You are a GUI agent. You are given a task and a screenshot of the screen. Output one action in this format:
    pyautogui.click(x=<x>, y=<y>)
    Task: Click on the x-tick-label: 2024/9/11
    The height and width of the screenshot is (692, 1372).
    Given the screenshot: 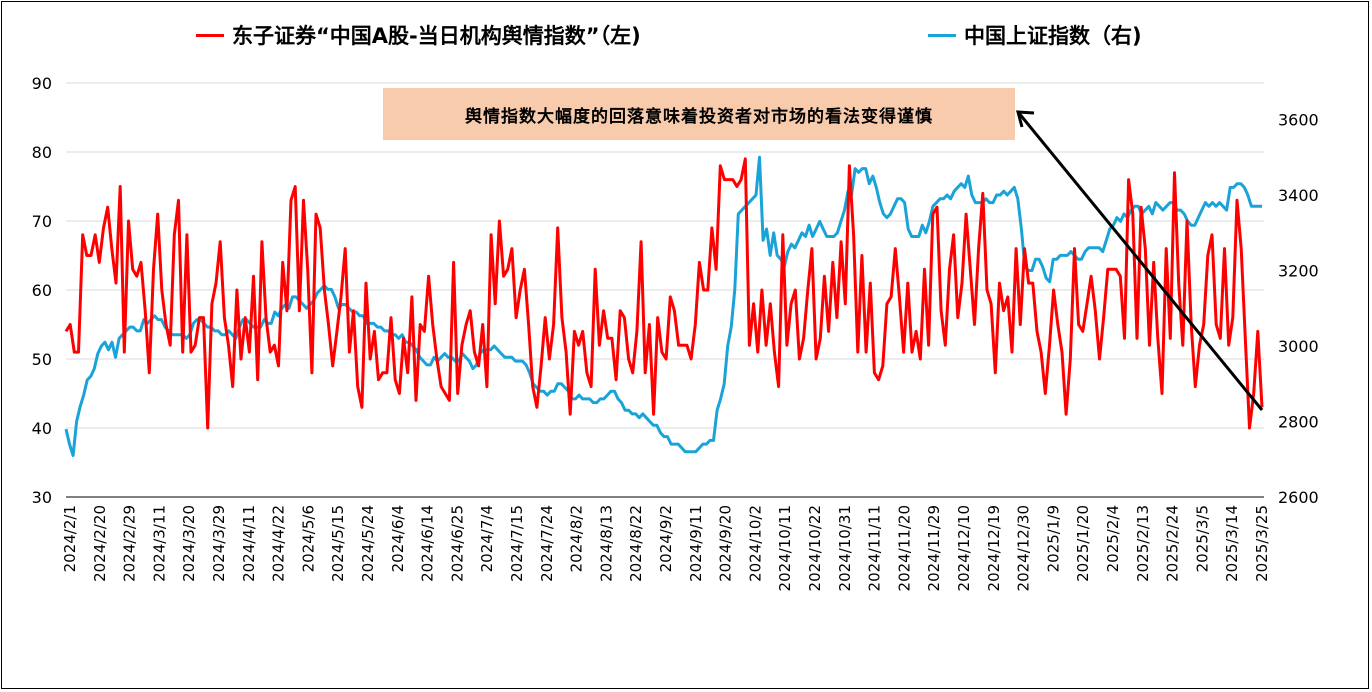 What is the action you would take?
    pyautogui.click(x=696, y=543)
    